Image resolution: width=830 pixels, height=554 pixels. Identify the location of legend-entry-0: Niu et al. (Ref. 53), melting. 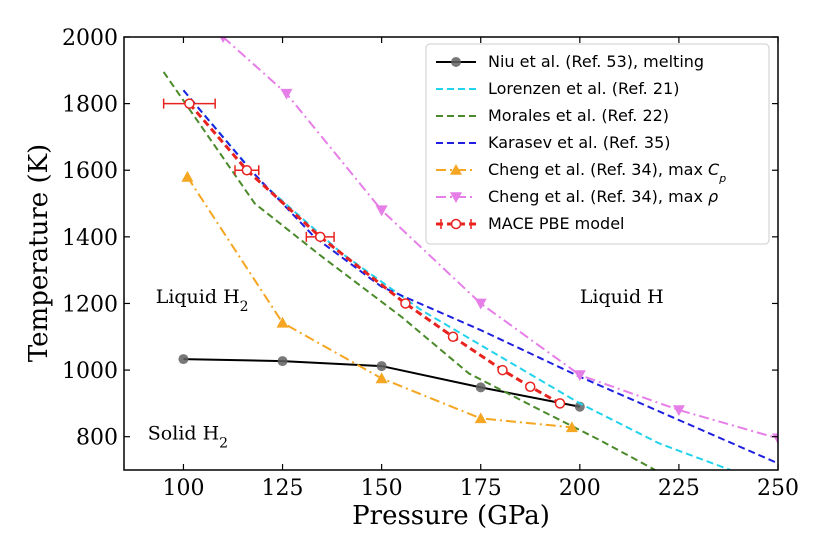
(570, 61).